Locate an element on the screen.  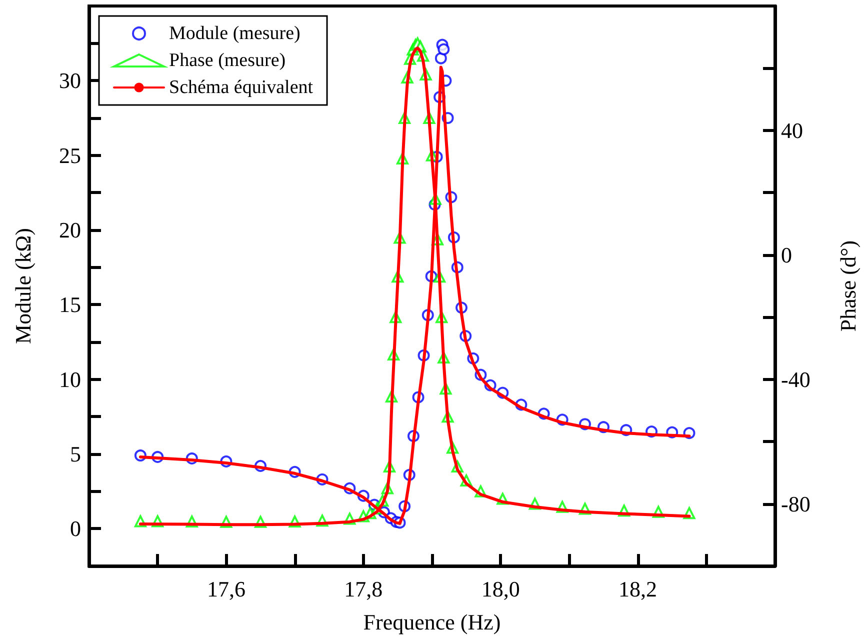
legend-label: Schéma équivalent is located at coordinates (241, 87).